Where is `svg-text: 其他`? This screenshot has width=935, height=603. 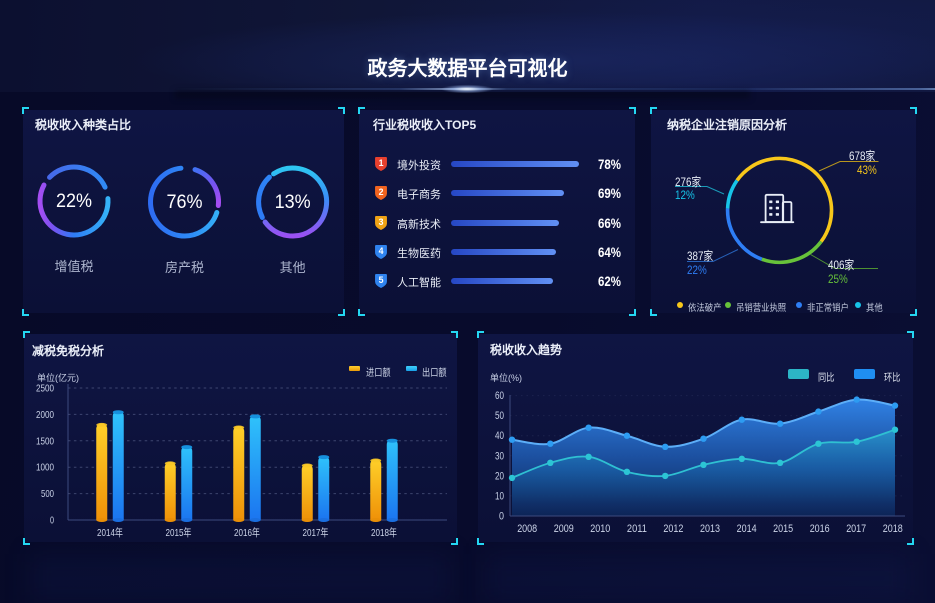
svg-text: 其他 is located at coordinates (293, 267).